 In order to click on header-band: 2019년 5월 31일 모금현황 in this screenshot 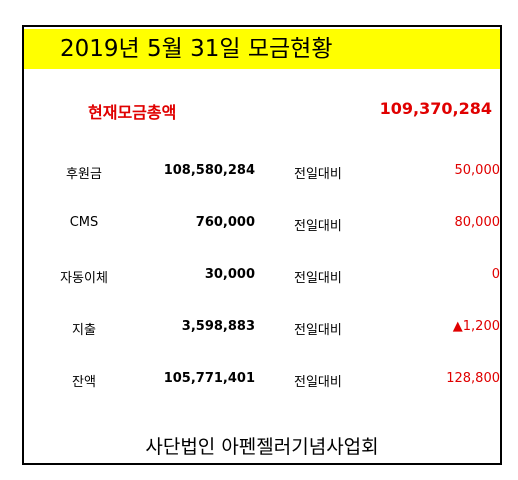, I will do `click(262, 49)`.